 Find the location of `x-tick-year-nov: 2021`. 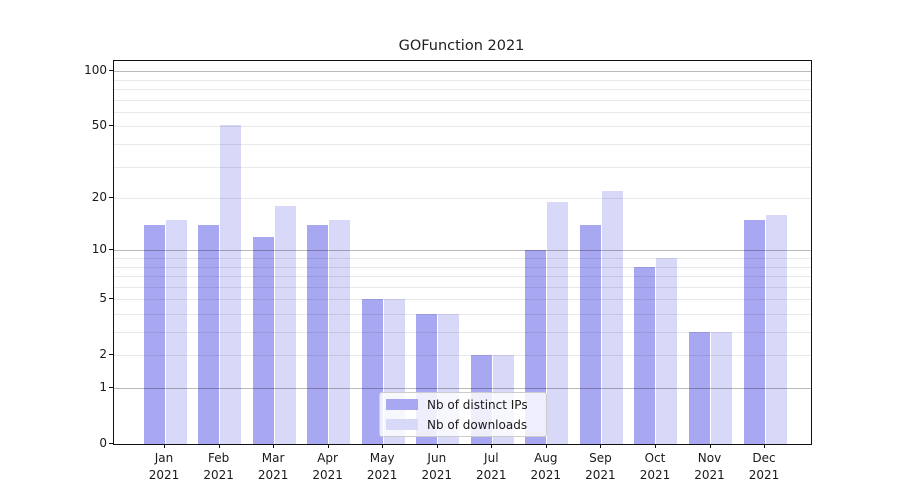

x-tick-year-nov: 2021 is located at coordinates (709, 474).